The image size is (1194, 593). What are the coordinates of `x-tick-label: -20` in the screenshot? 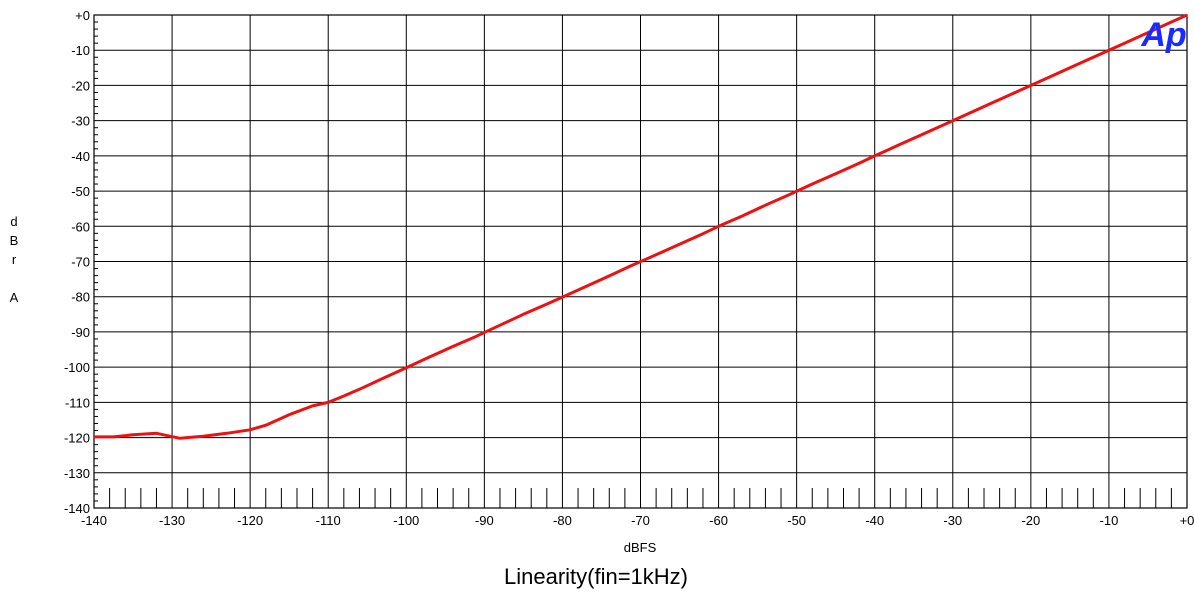 It's located at (1030, 520).